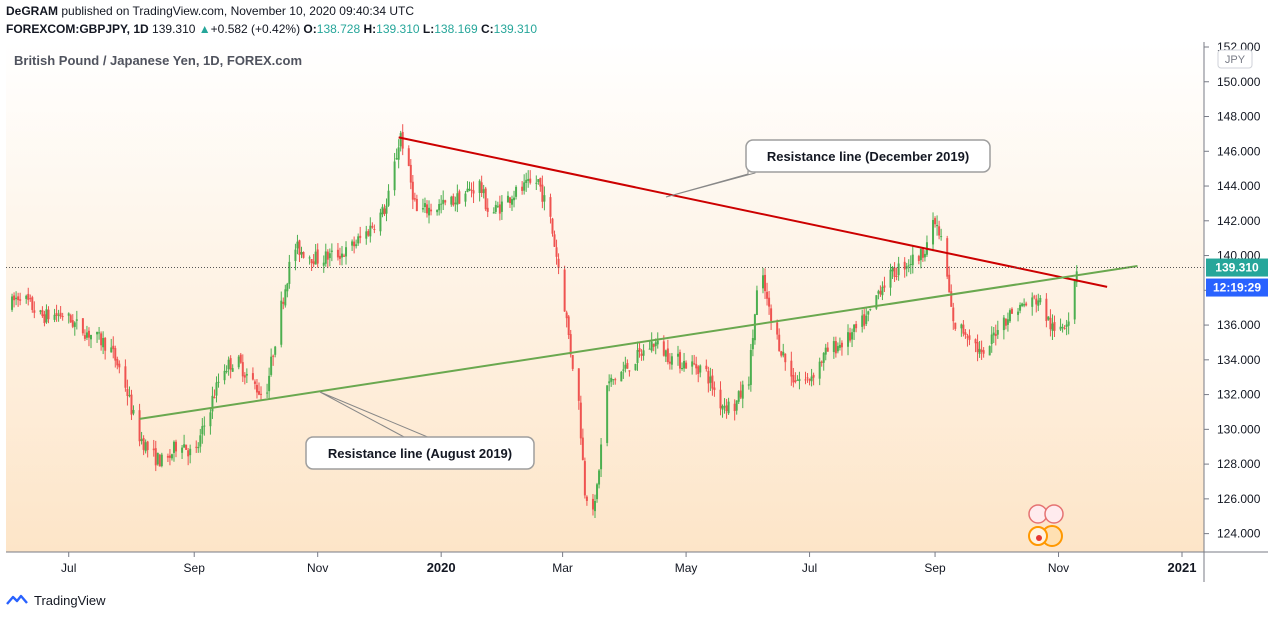 The image size is (1274, 618). Describe the element at coordinates (628, 563) in the screenshot. I see `x-axis: Jul Sep Nov 2020 Mar May Jul Sep Nov 2021` at that location.